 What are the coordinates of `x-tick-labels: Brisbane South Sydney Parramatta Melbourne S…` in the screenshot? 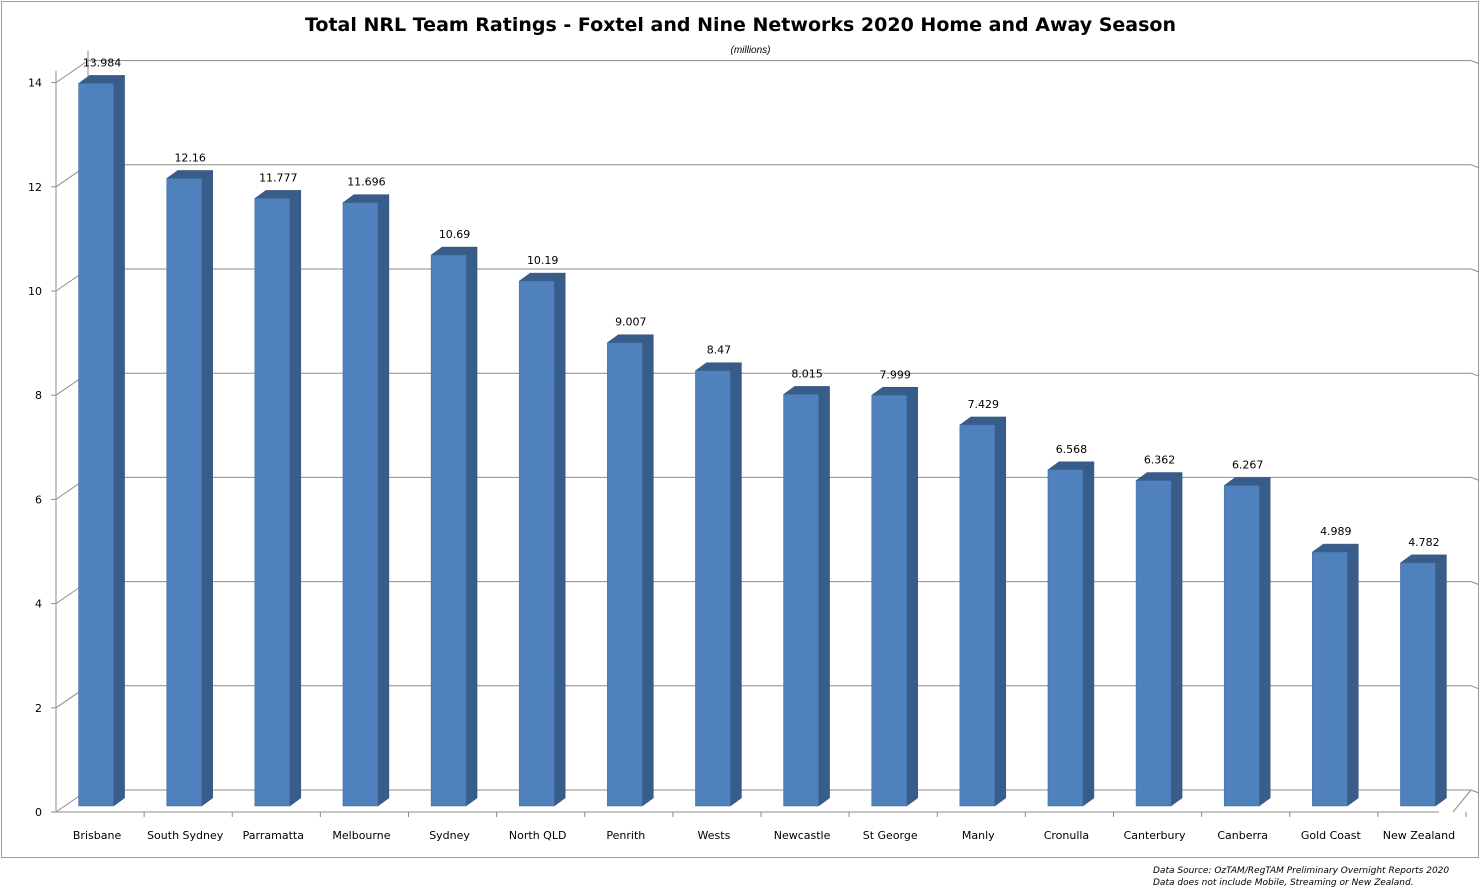 It's located at (764, 835).